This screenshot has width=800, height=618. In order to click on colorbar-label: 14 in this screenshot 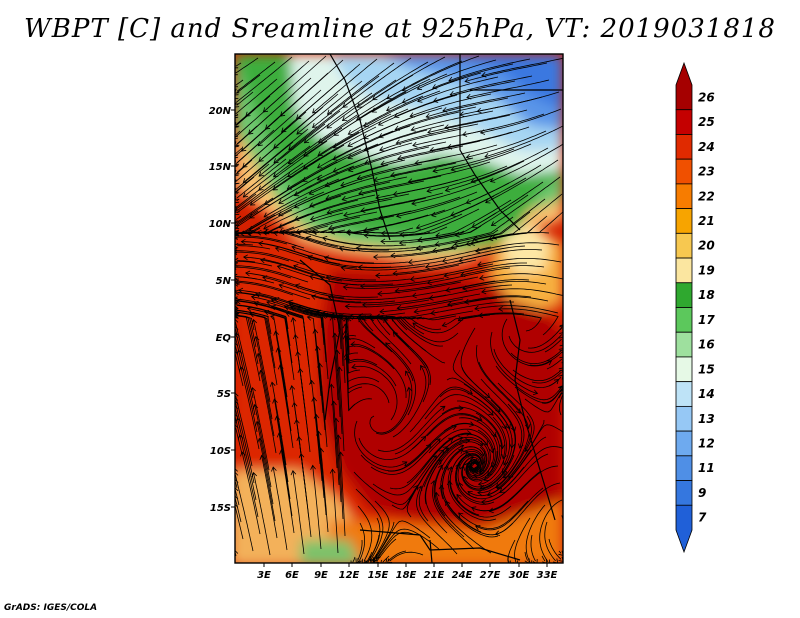, I will do `click(706, 394)`.